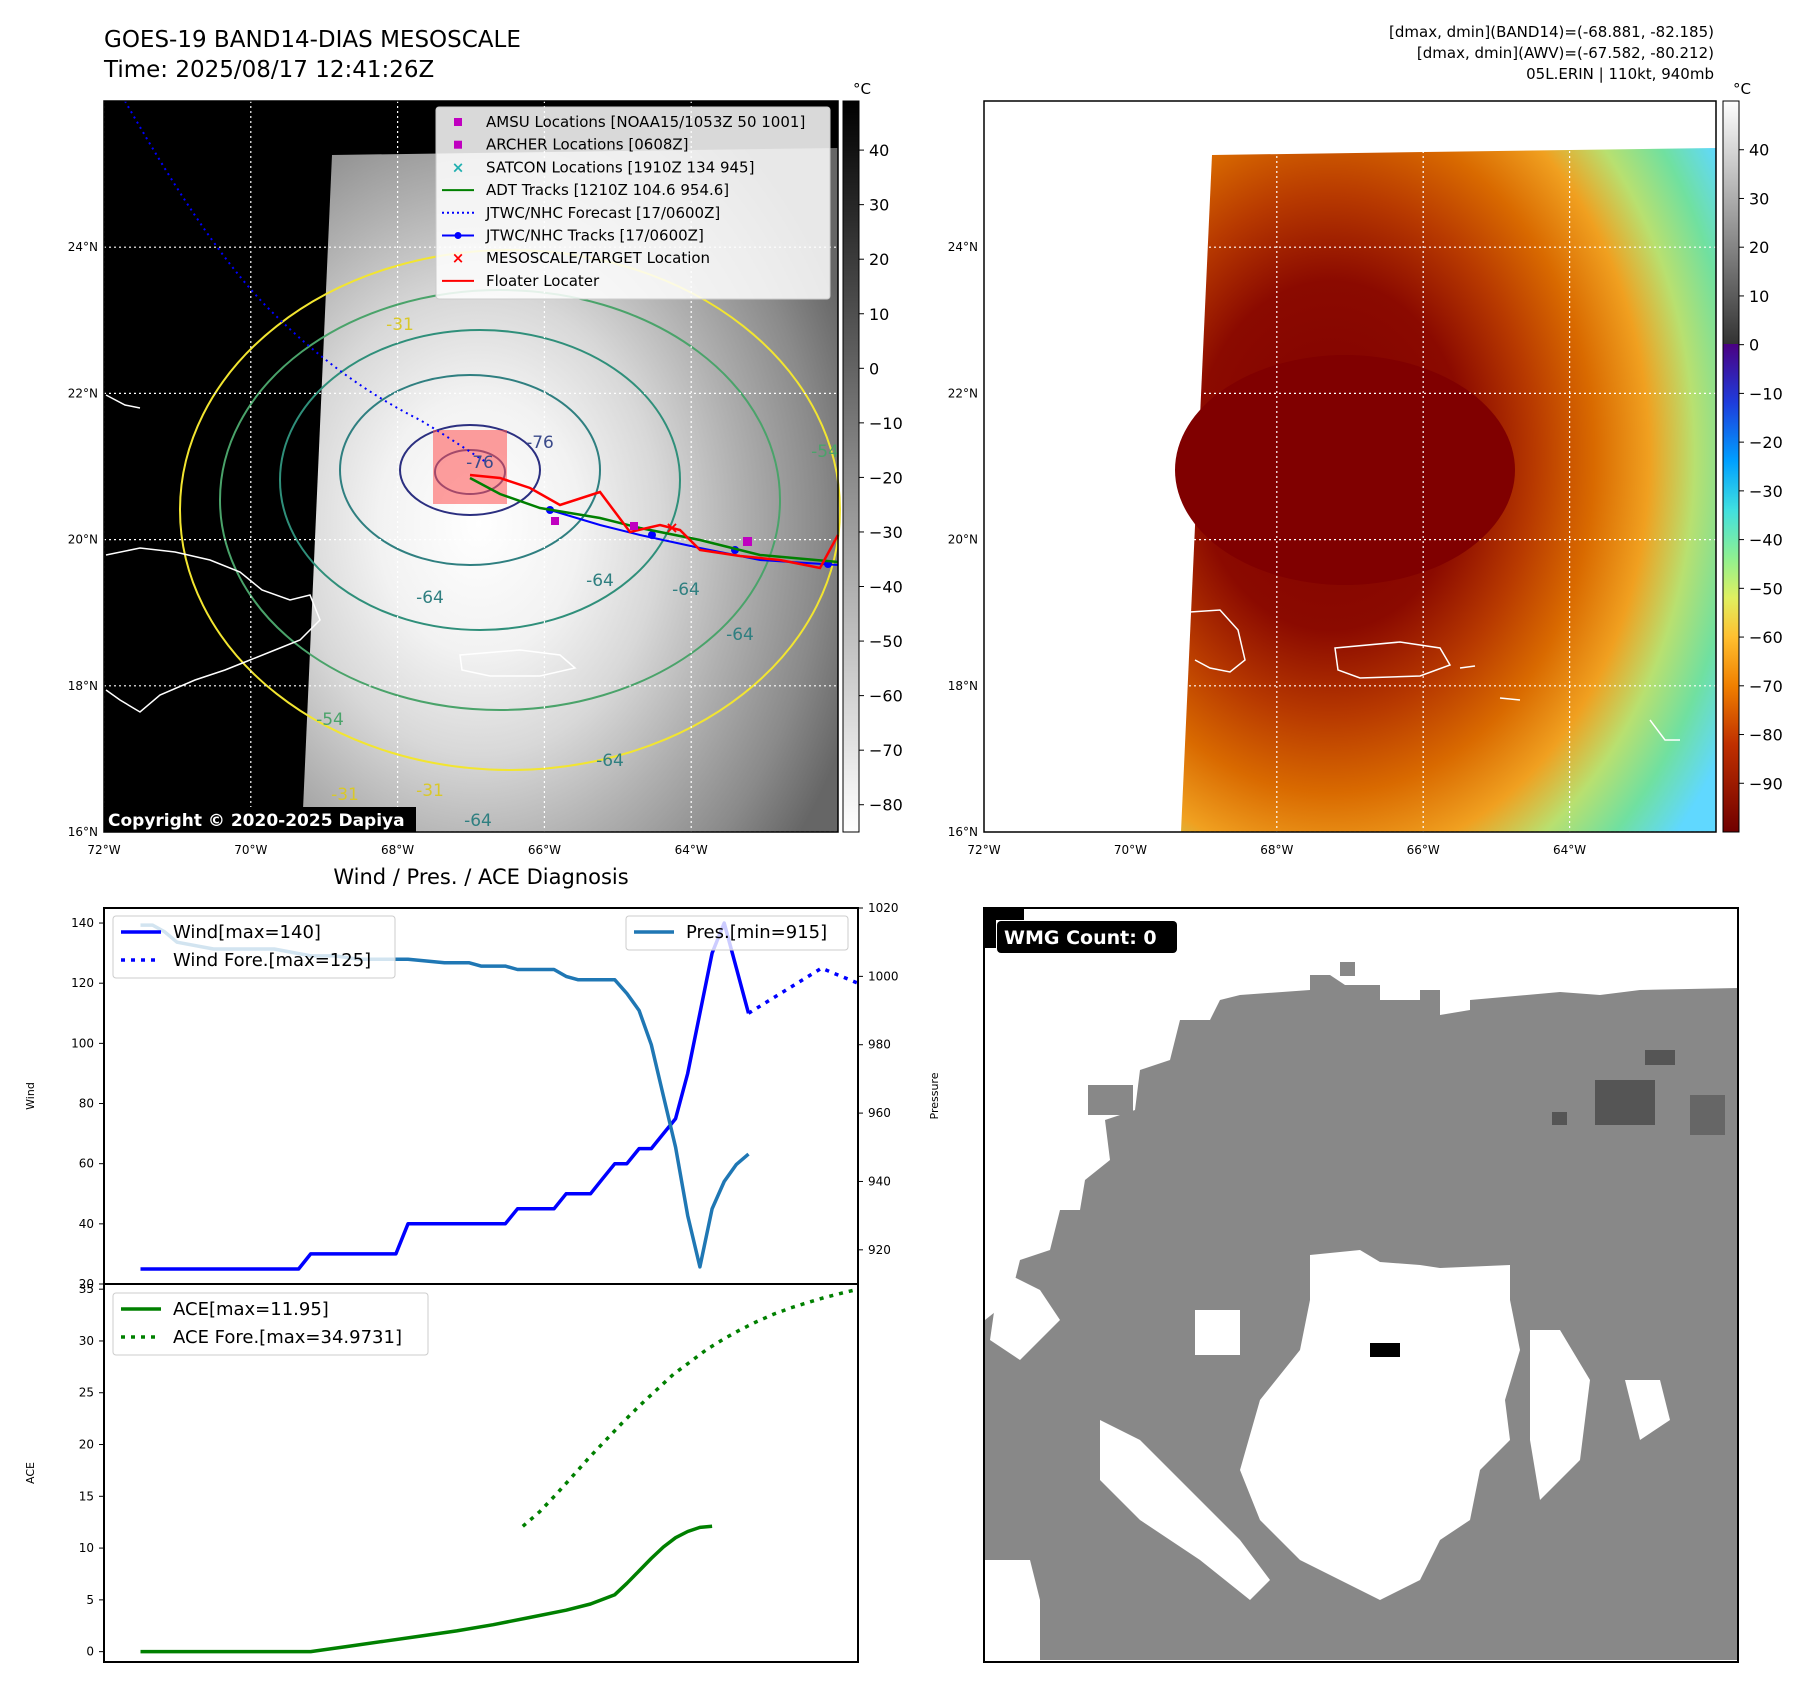  I want to click on y-tick-label: 40, so click(86, 1224).